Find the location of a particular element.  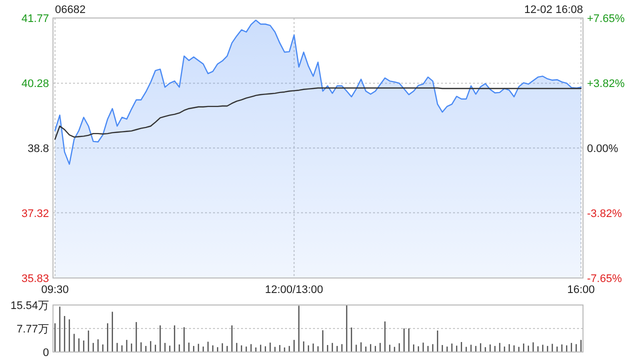

y-tick-label: 41.77 is located at coordinates (35, 19).